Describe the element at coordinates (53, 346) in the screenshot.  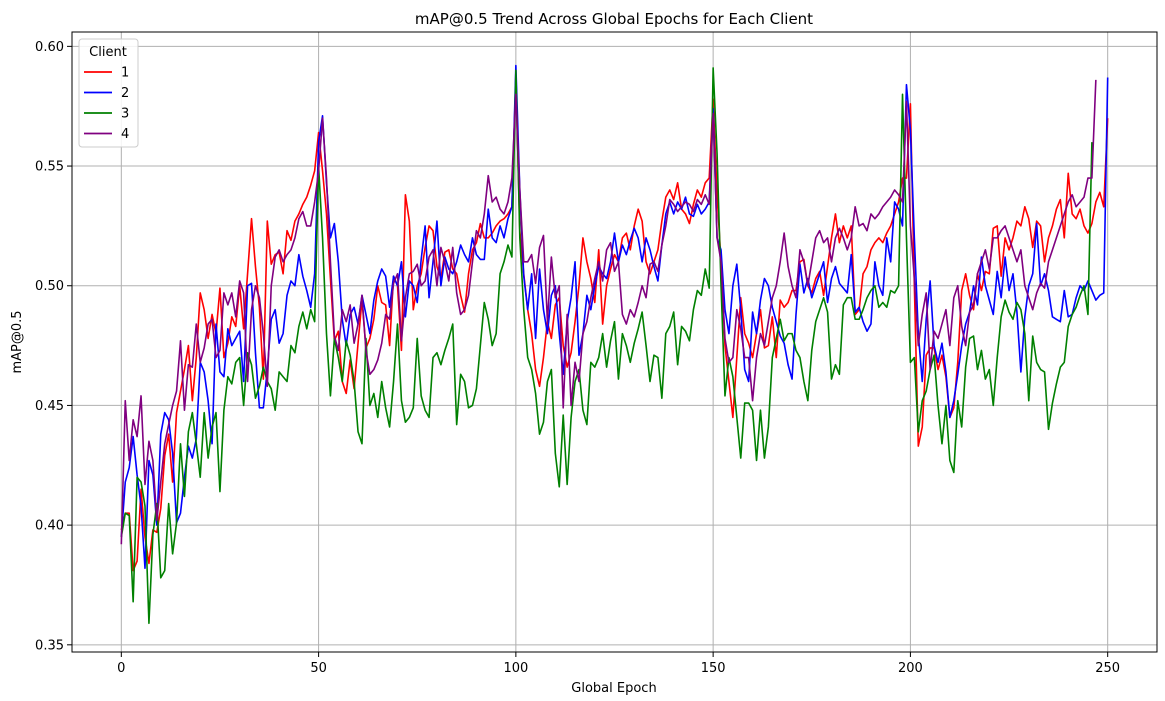
I see `y-axis-ticks: 0.35 0.40 0.45 0.50 0.55 0.60` at that location.